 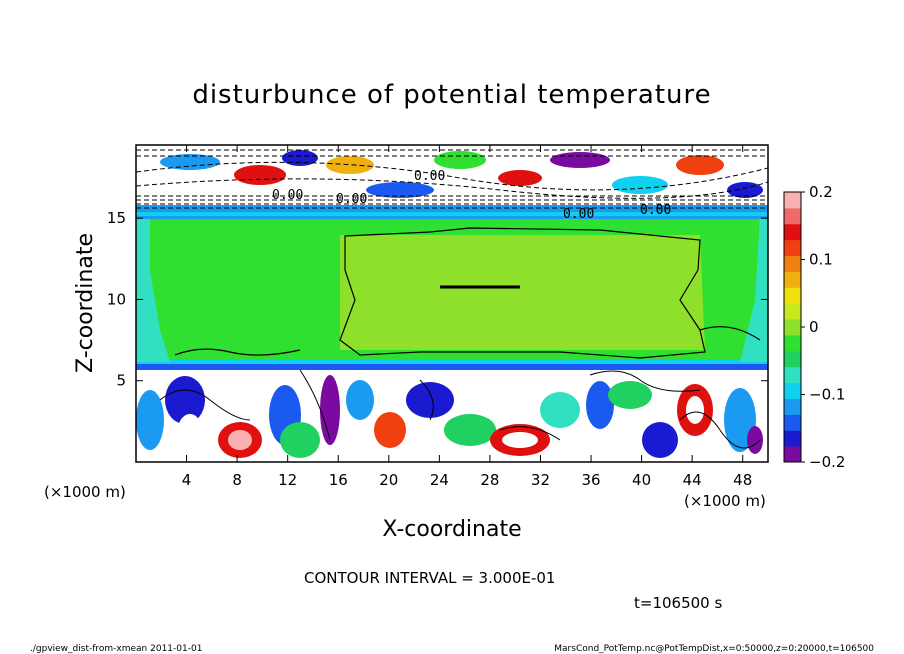 I want to click on y-tick-label: 5, so click(x=121, y=381).